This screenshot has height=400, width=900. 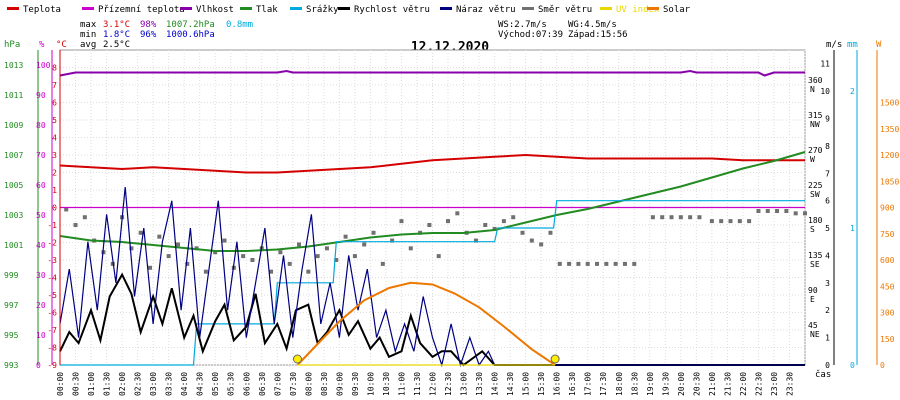 What do you see at coordinates (619, 384) in the screenshot?
I see `tick-time: 18:00` at bounding box center [619, 384].